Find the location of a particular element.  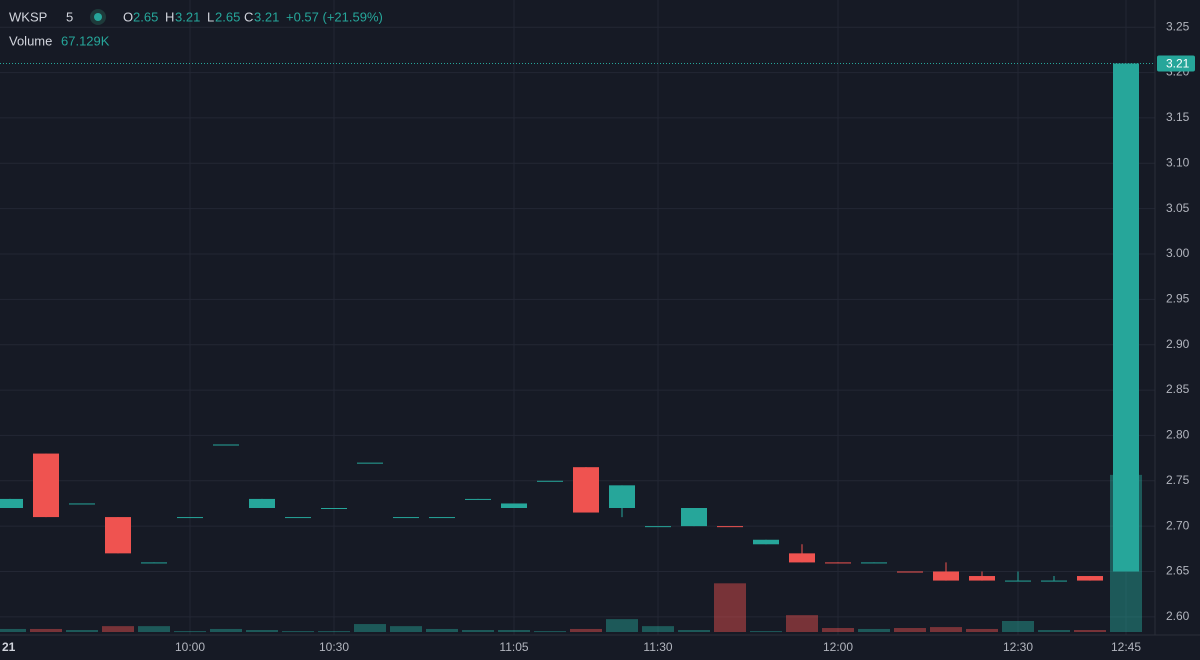

change: +0.57 (+21.59%) is located at coordinates (334, 16).